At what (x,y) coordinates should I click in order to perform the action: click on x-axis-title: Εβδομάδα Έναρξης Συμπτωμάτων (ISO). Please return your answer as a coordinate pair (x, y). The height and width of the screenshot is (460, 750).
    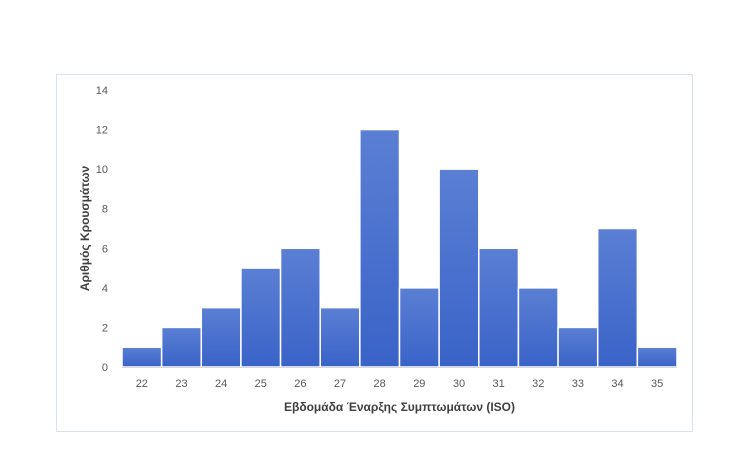
    Looking at the image, I should click on (399, 407).